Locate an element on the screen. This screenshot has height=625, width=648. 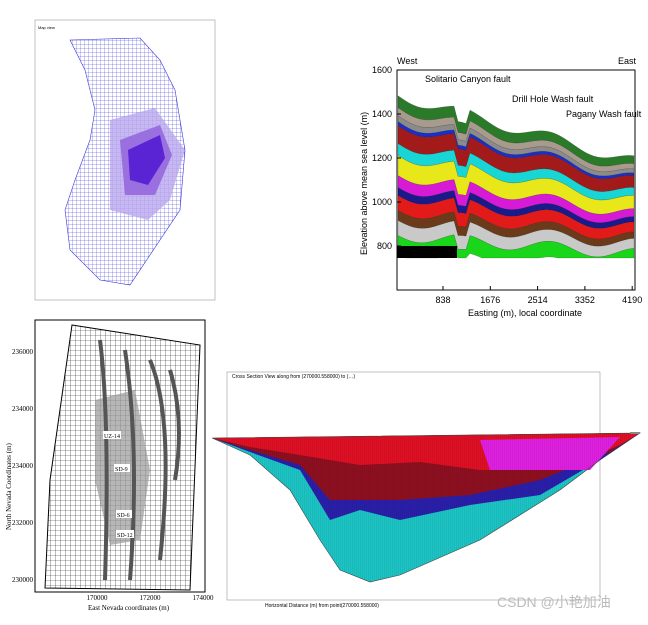
y-tick-label: 1400 is located at coordinates (382, 114).